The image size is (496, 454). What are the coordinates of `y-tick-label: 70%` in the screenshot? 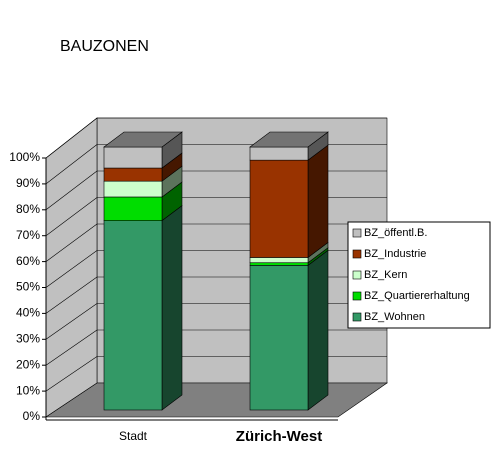 It's located at (28, 235).